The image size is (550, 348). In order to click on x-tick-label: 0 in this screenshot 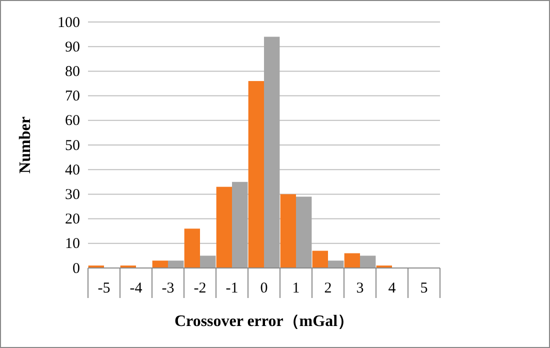, I will do `click(264, 288)`.